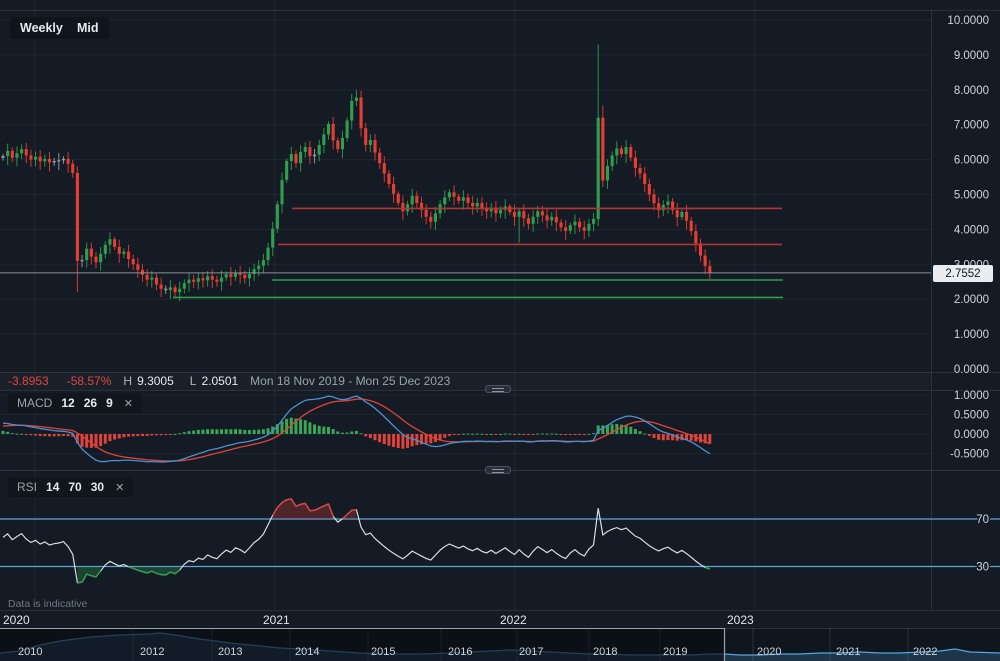  Describe the element at coordinates (53, 487) in the screenshot. I see `rsi-param-period: 14` at that location.